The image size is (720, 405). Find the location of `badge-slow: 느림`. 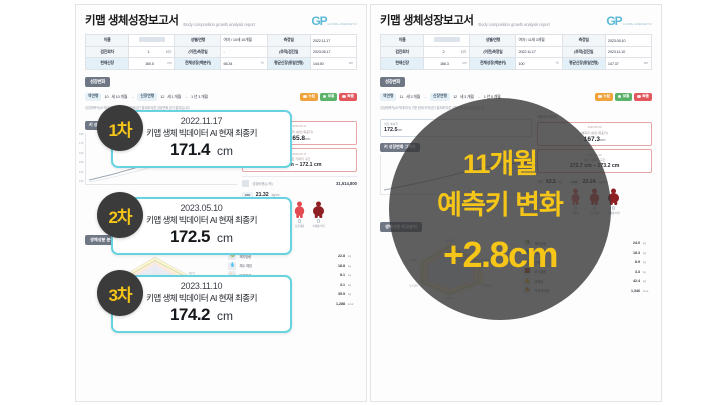

badge-slow: 느림 is located at coordinates (604, 96).